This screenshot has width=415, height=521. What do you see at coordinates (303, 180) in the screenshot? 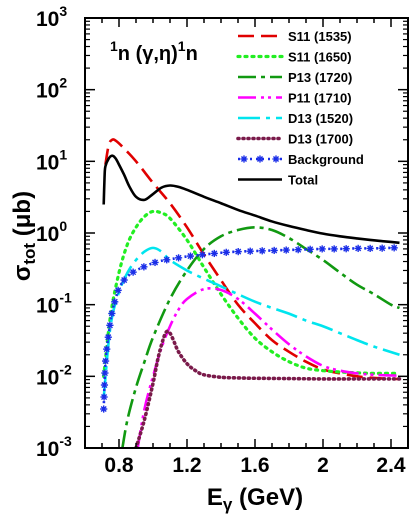
I see `legend-label-total: Total` at bounding box center [303, 180].